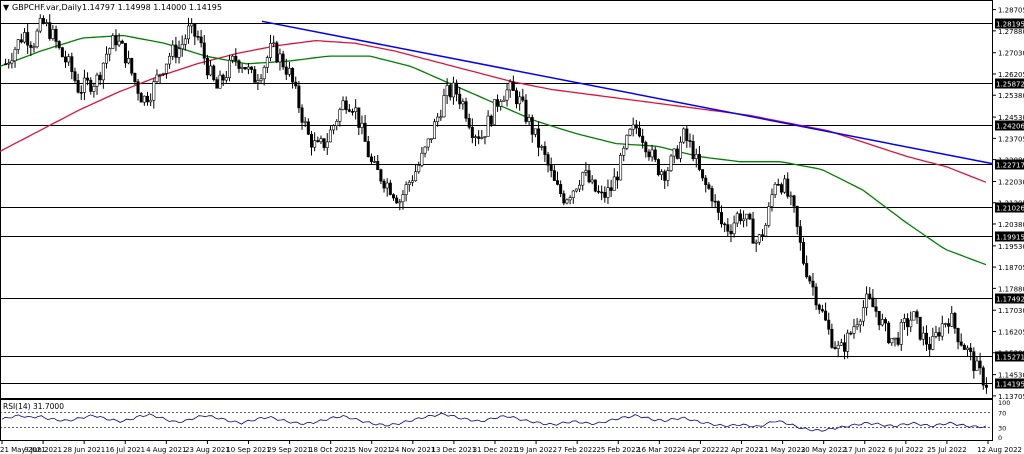  I want to click on date-tick-label: 25 Jul 2022, so click(947, 450).